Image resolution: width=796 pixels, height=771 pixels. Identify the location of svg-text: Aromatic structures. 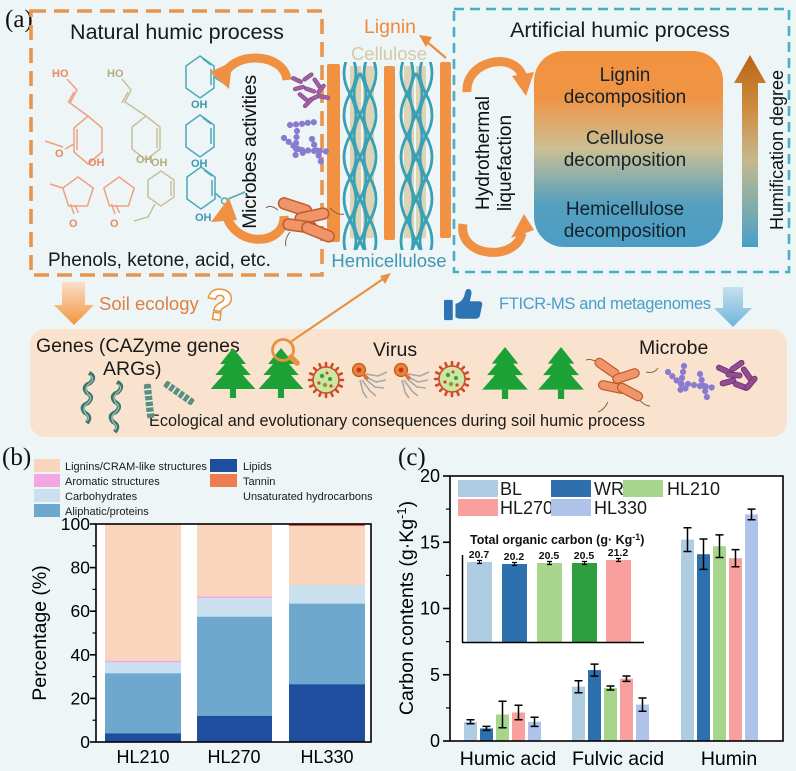
(112, 482).